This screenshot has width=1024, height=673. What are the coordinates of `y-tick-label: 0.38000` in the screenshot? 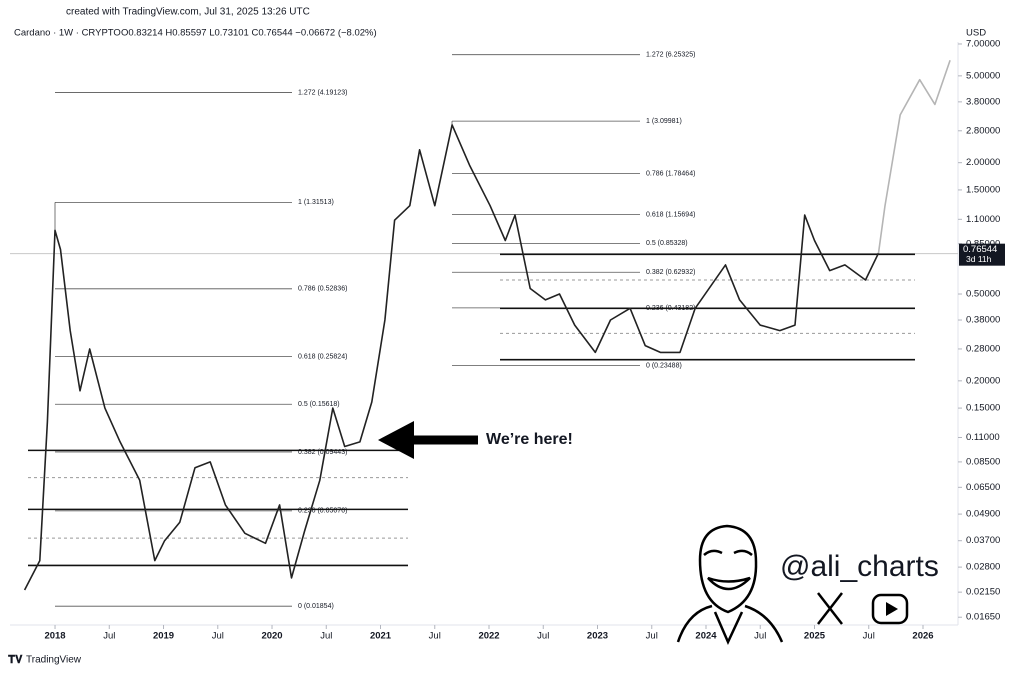 It's located at (983, 320).